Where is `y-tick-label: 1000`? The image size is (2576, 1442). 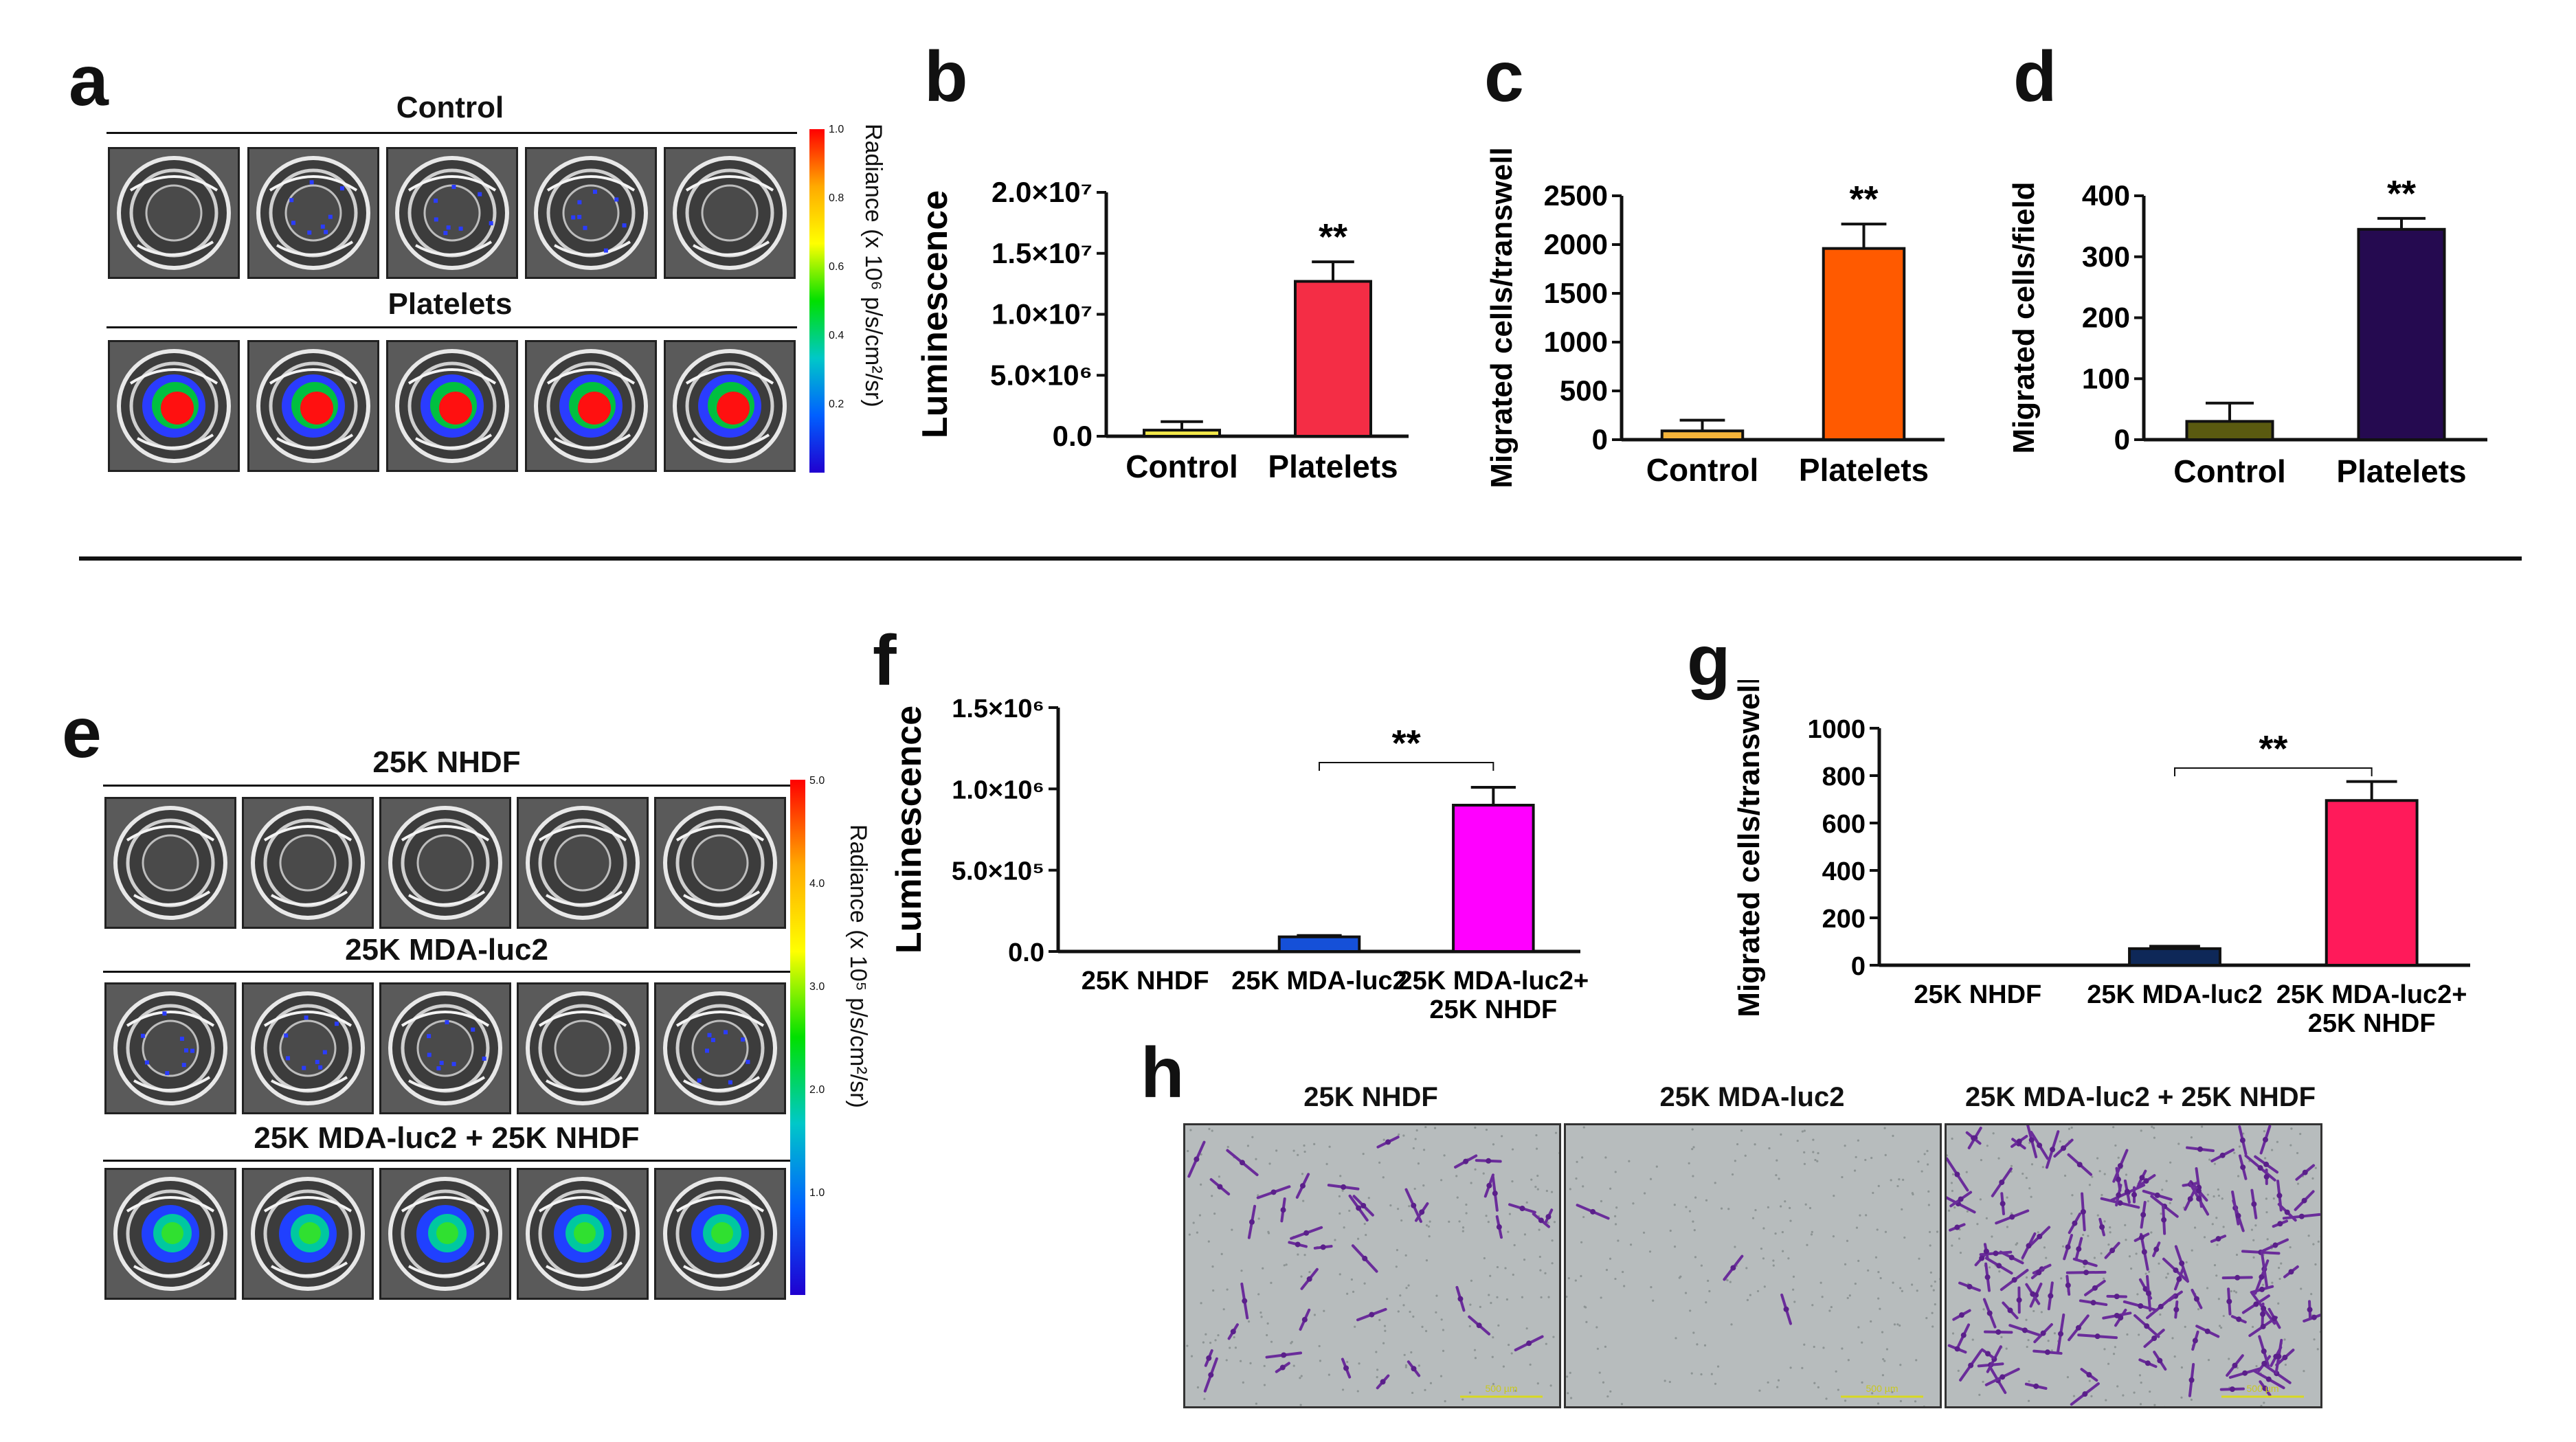
y-tick-label: 1000 is located at coordinates (1576, 342).